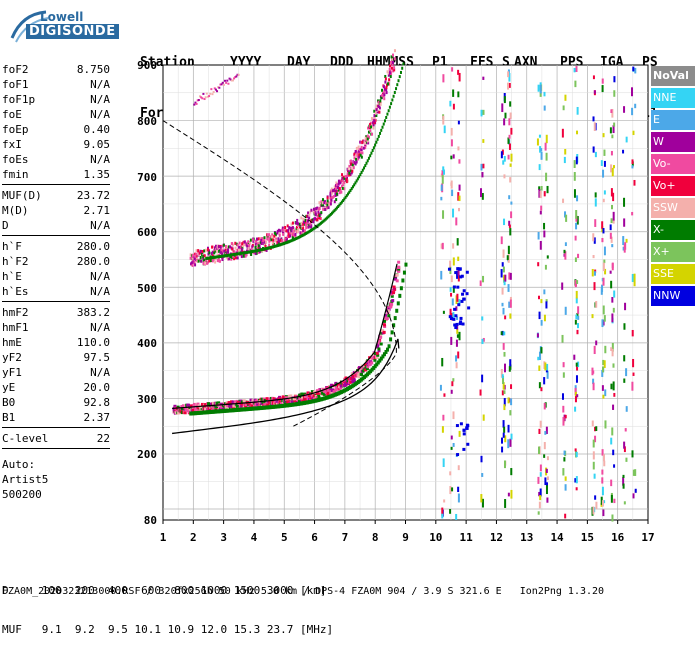 This screenshot has width=700, height=649. I want to click on param-row: foEs N/A, so click(56, 159).